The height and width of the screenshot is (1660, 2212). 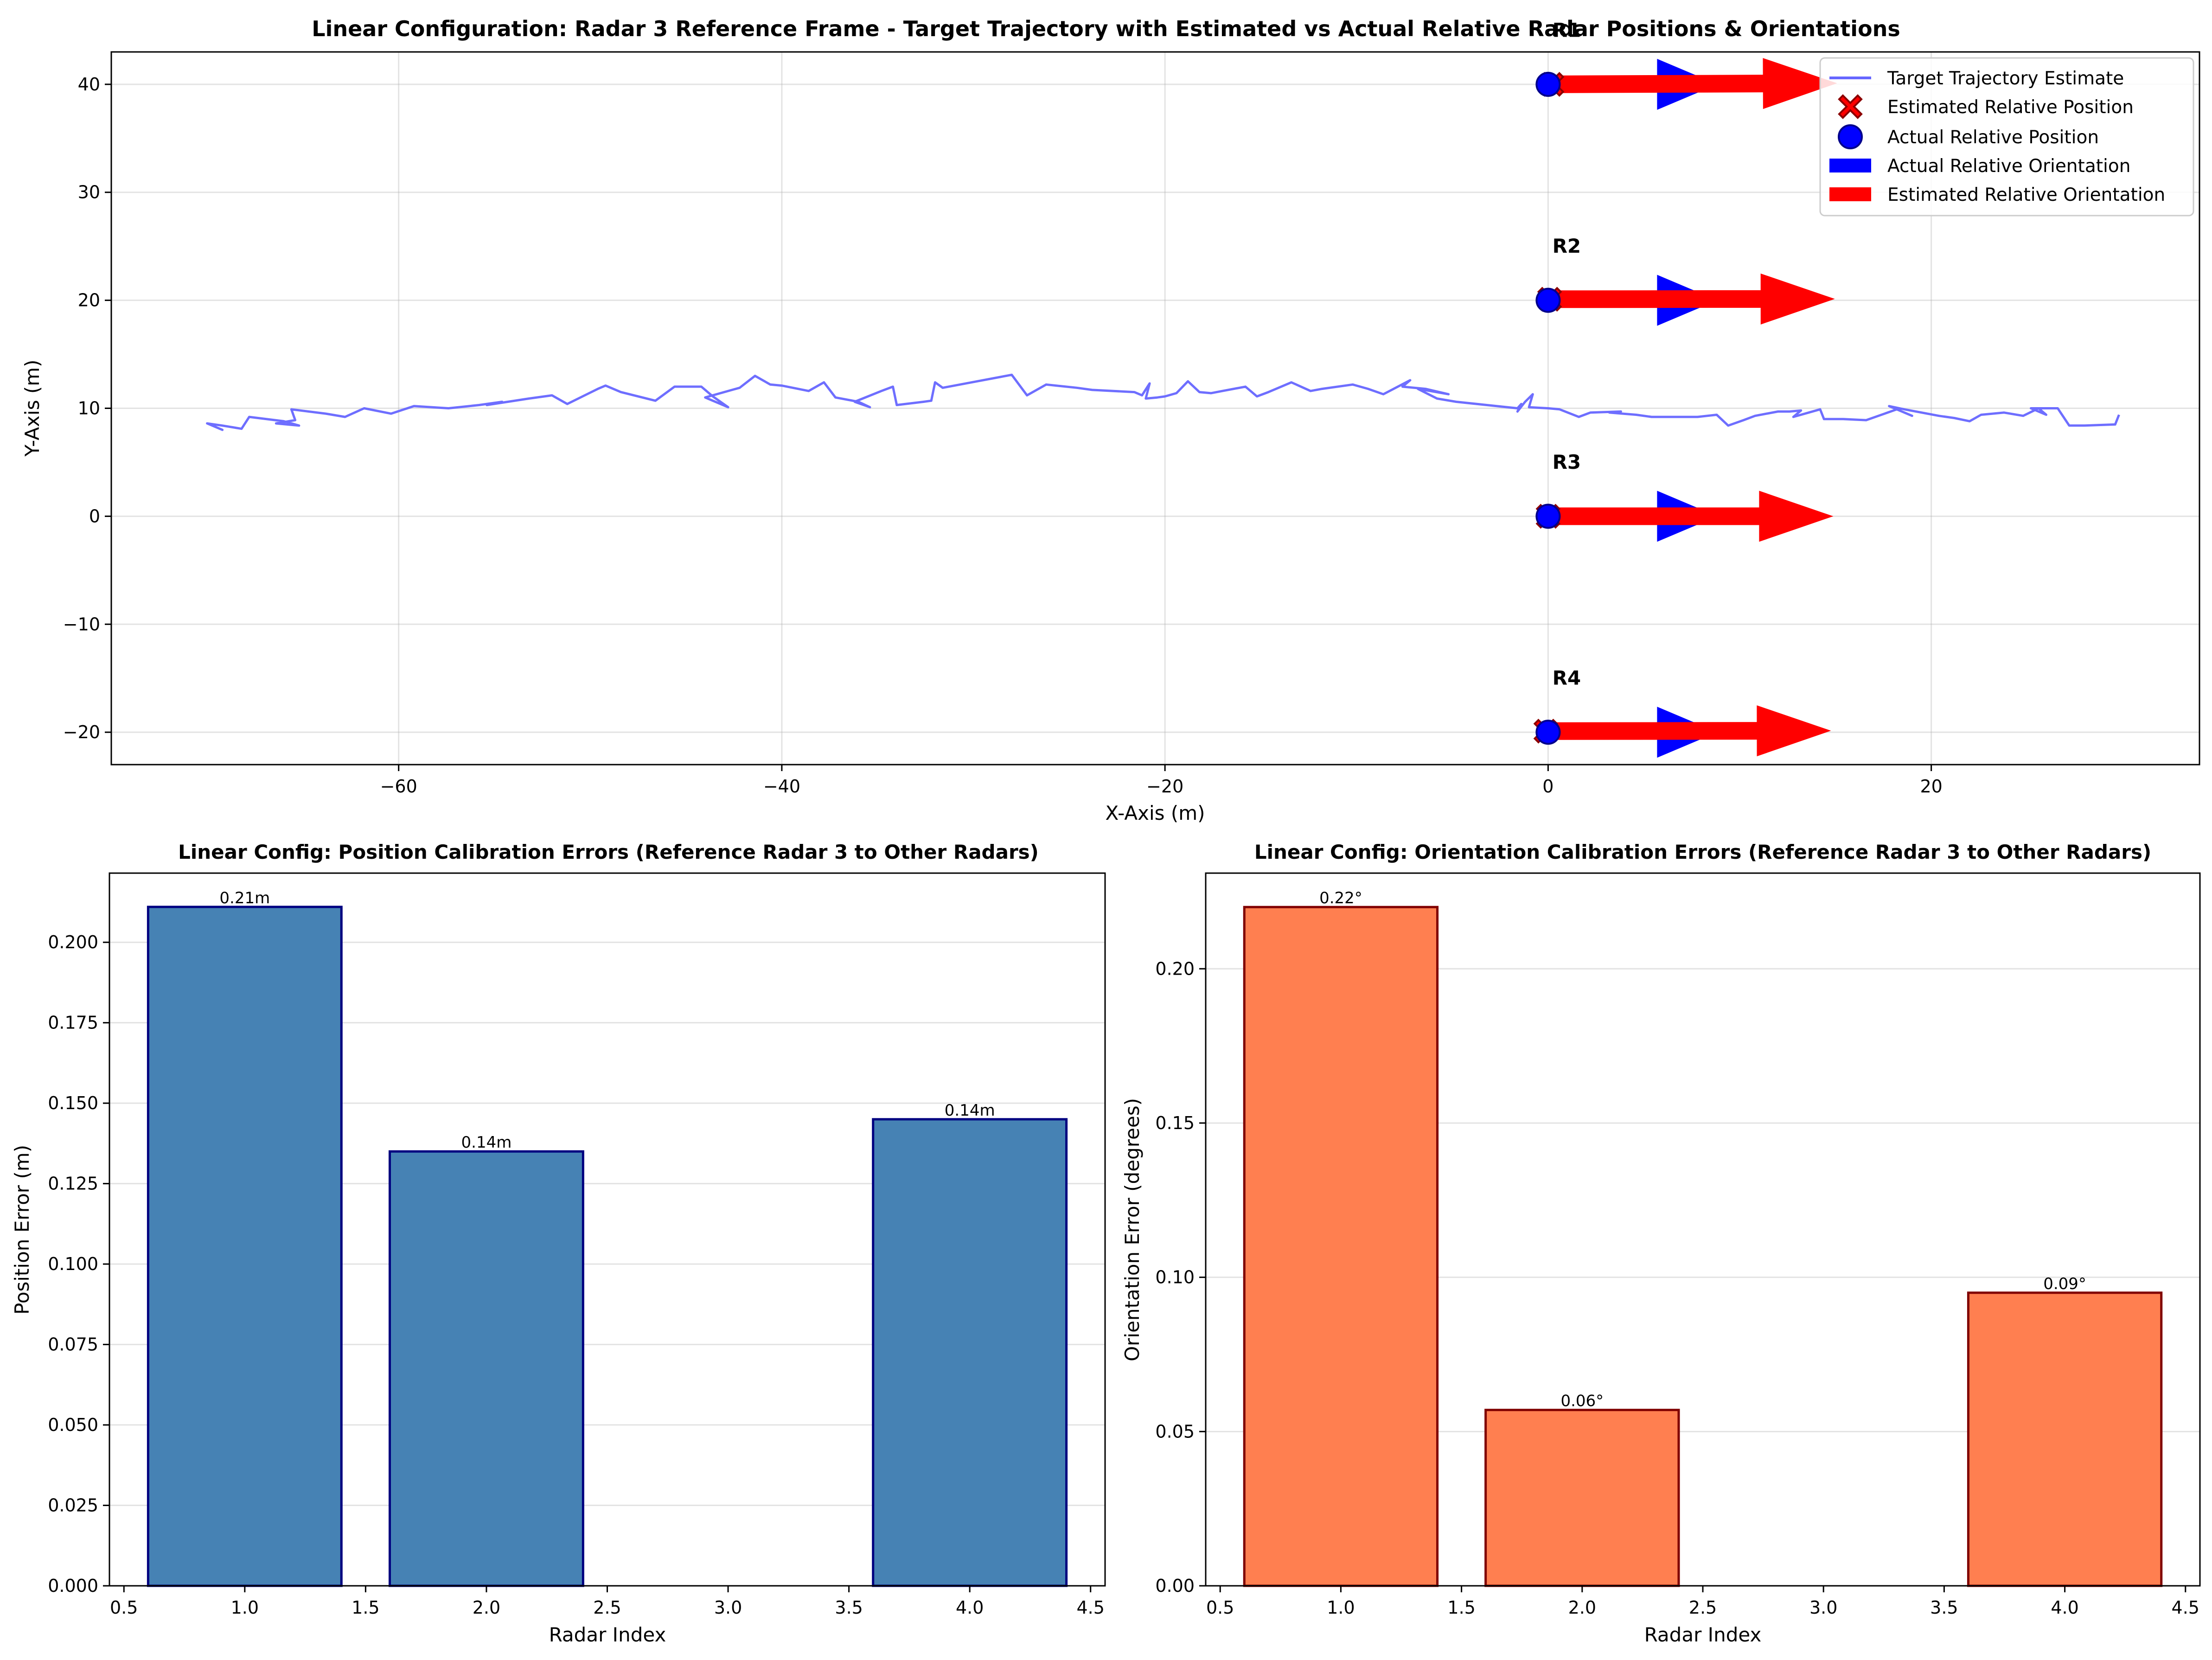 I want to click on radar-r2: R2, so click(x=1685, y=281).